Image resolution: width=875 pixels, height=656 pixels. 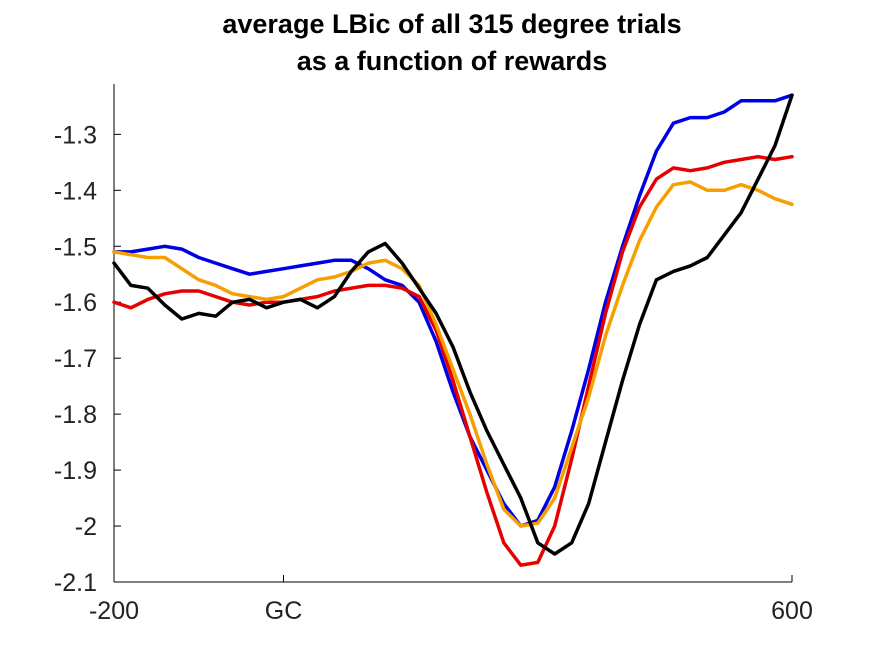 What do you see at coordinates (452, 61) in the screenshot?
I see `chart-title-line-2: as a function of rewards` at bounding box center [452, 61].